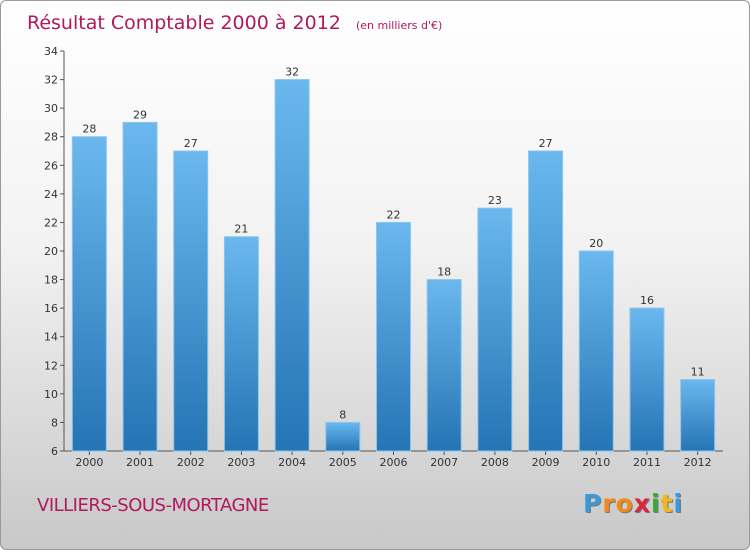 The height and width of the screenshot is (550, 750). I want to click on chart-title-unit: (en milliers d'€), so click(399, 25).